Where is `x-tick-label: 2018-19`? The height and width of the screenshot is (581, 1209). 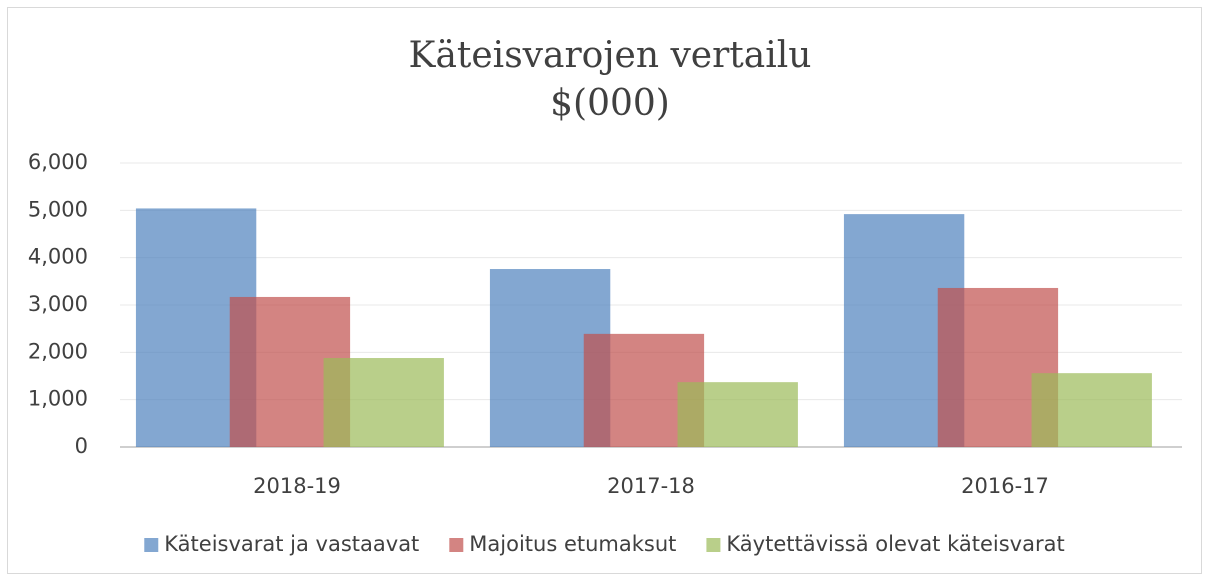
x-tick-label: 2018-19 is located at coordinates (297, 486).